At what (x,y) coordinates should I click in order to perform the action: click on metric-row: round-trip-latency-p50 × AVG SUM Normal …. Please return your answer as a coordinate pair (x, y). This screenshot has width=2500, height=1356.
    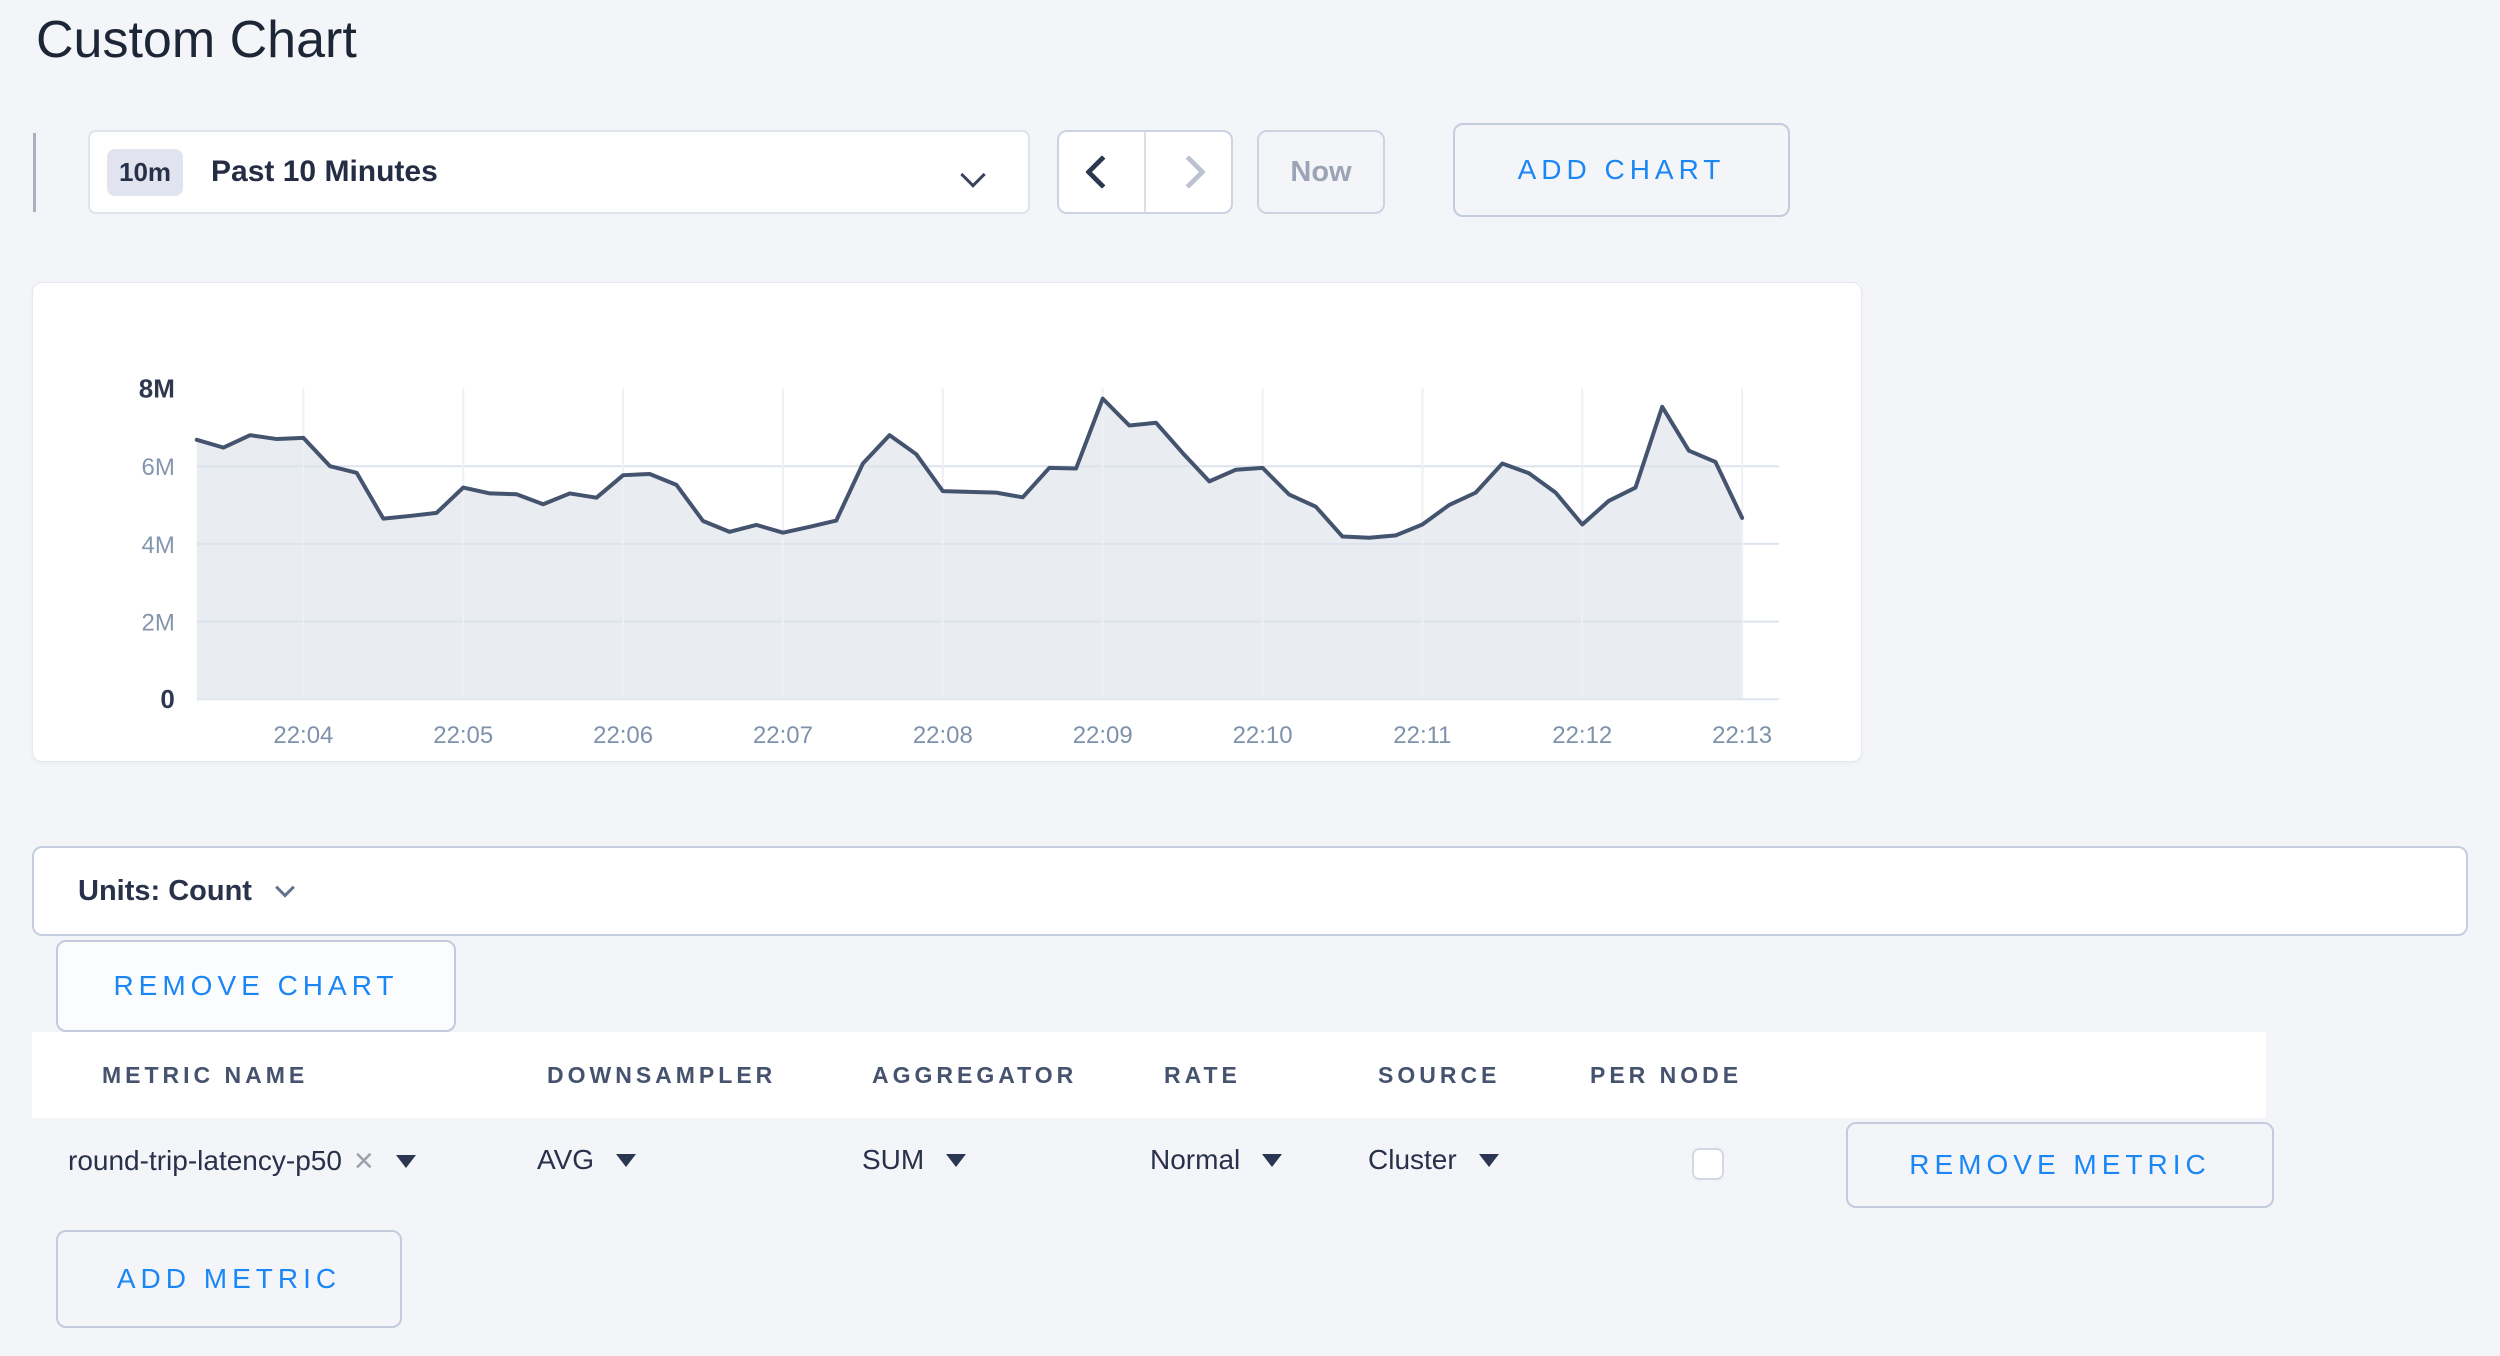
    Looking at the image, I should click on (1153, 1166).